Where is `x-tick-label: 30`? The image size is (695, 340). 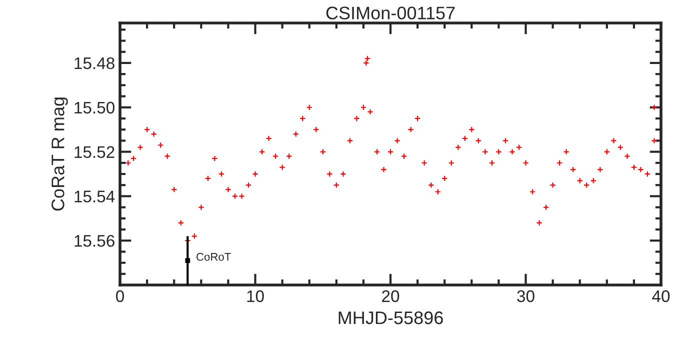 x-tick-label: 30 is located at coordinates (525, 296).